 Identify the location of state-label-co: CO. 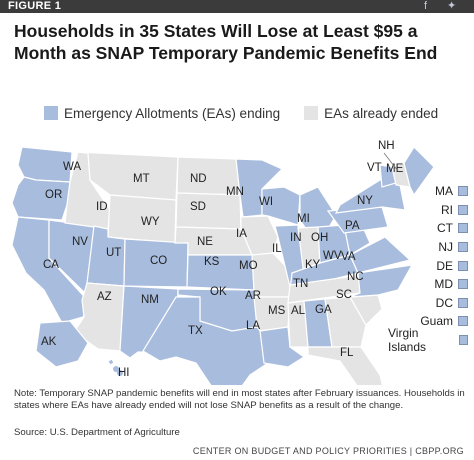
(158, 261).